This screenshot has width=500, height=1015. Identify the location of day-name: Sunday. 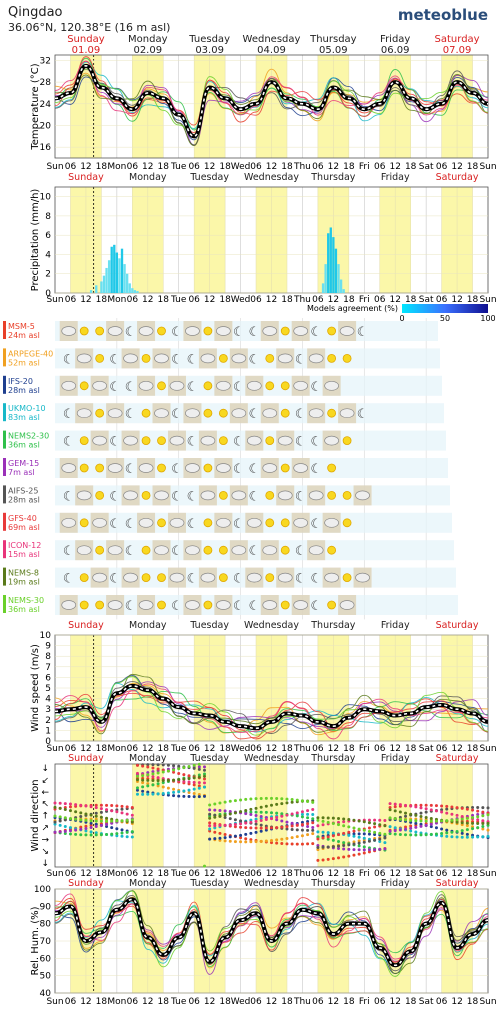
(86, 883).